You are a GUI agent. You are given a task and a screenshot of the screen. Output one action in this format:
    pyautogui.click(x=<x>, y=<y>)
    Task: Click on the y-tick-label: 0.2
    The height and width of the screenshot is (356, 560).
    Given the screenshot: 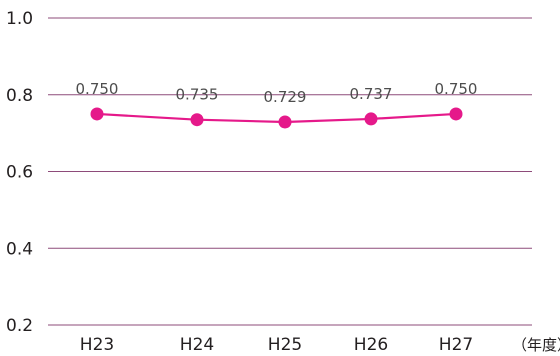 What is the action you would take?
    pyautogui.click(x=19, y=326)
    